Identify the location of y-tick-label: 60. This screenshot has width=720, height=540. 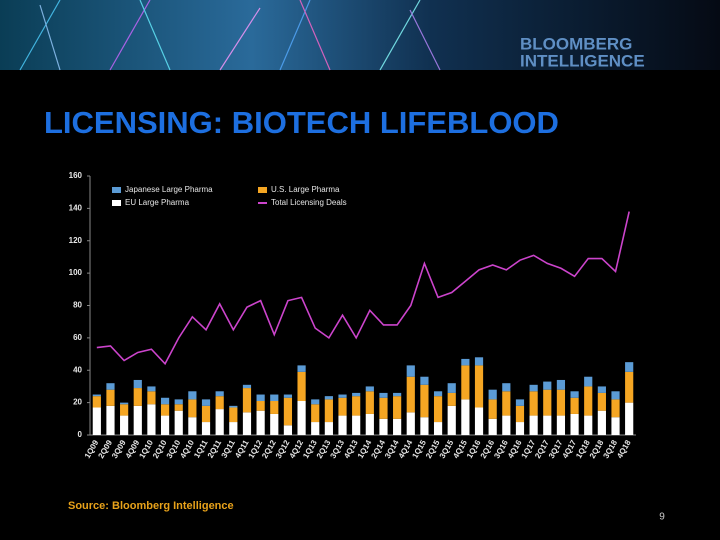
(77, 337).